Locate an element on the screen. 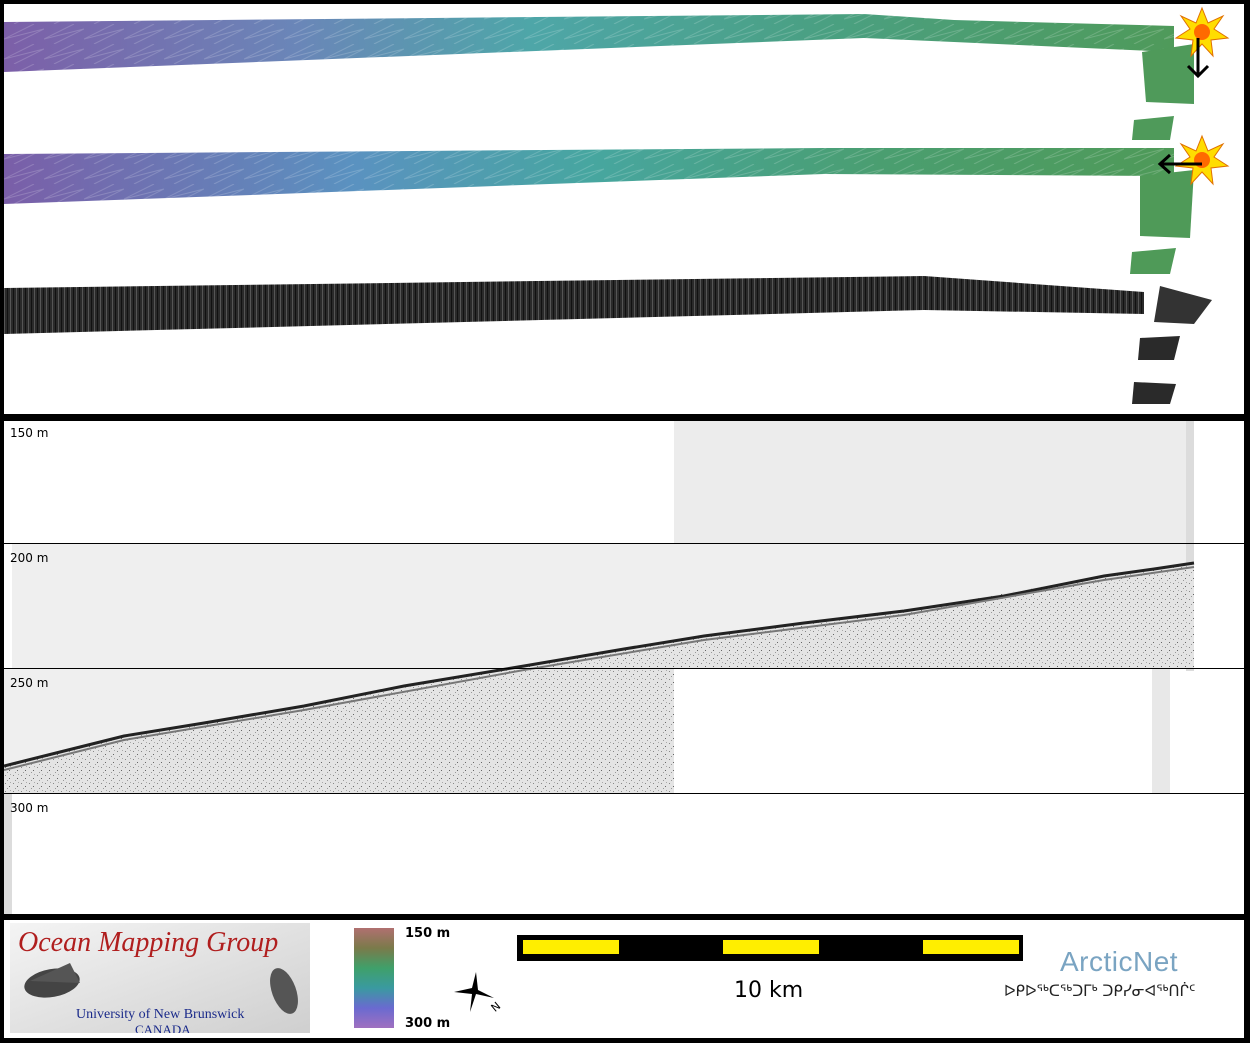 The image size is (1250, 1043). scale-label: 10 km is located at coordinates (769, 990).